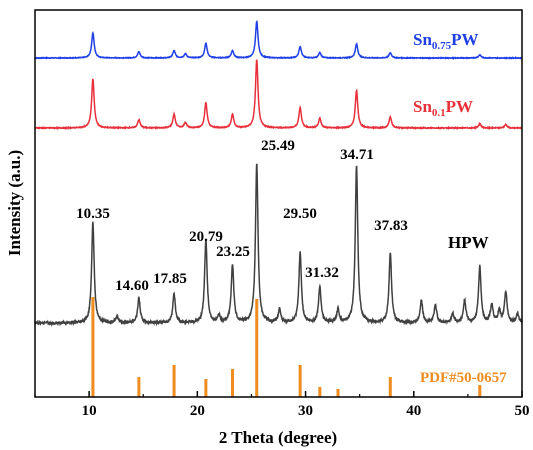 The image size is (533, 450). What do you see at coordinates (278, 146) in the screenshot?
I see `peak-label: 25.49` at bounding box center [278, 146].